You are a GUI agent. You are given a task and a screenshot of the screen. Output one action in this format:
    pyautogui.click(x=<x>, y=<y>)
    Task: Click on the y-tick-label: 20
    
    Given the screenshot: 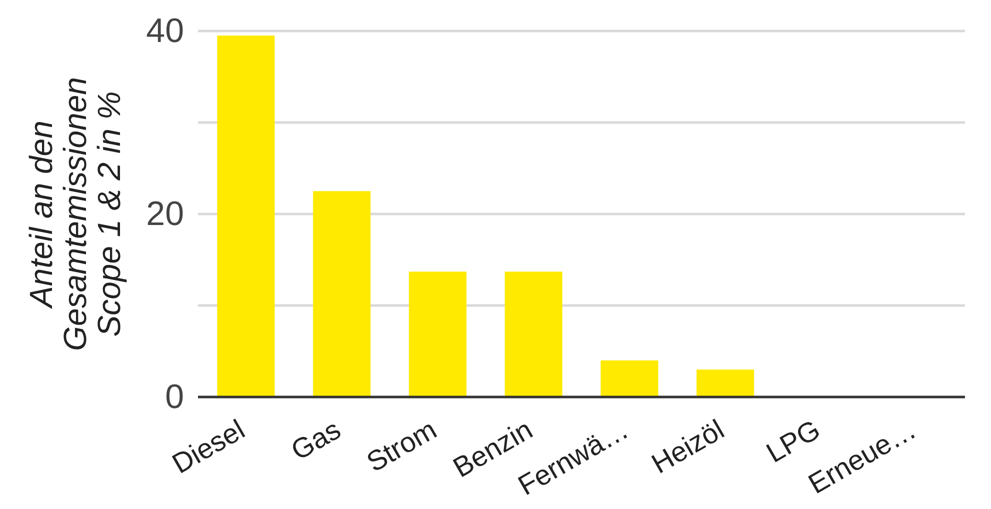 What is the action you would take?
    pyautogui.click(x=165, y=213)
    